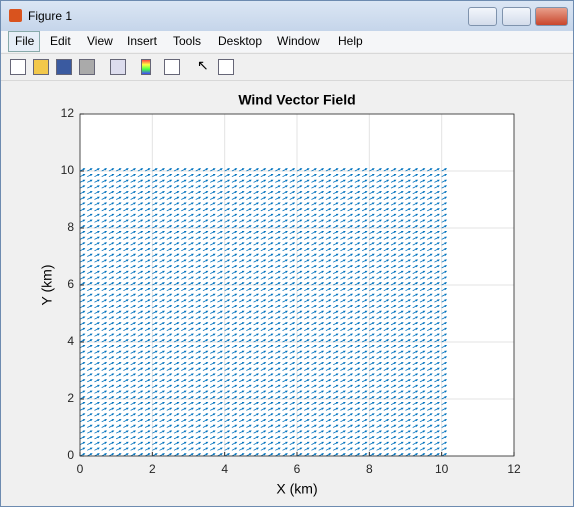 This screenshot has height=507, width=574. Describe the element at coordinates (25, 41) in the screenshot. I see `menu-item: File` at that location.